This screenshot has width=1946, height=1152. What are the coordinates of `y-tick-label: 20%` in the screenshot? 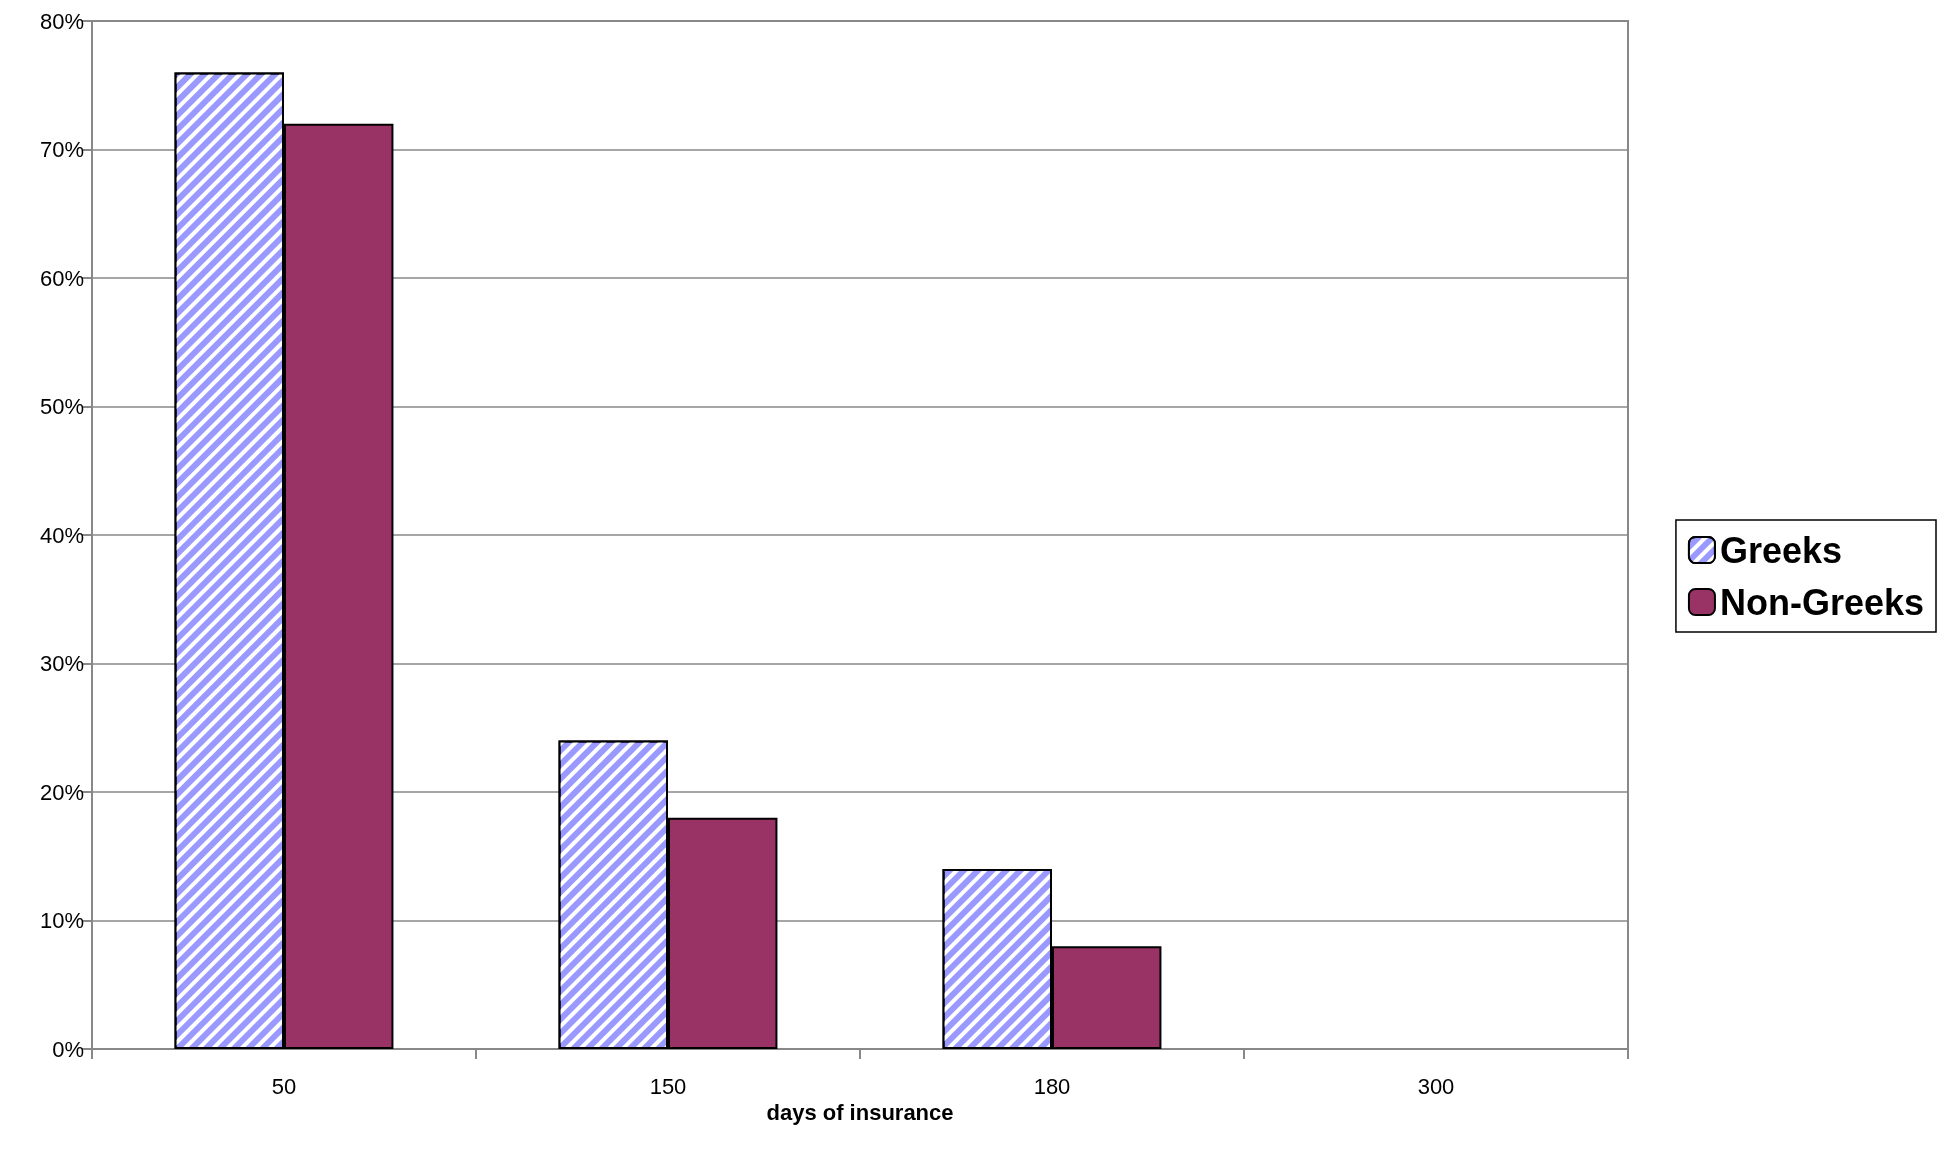 It's located at (61, 792).